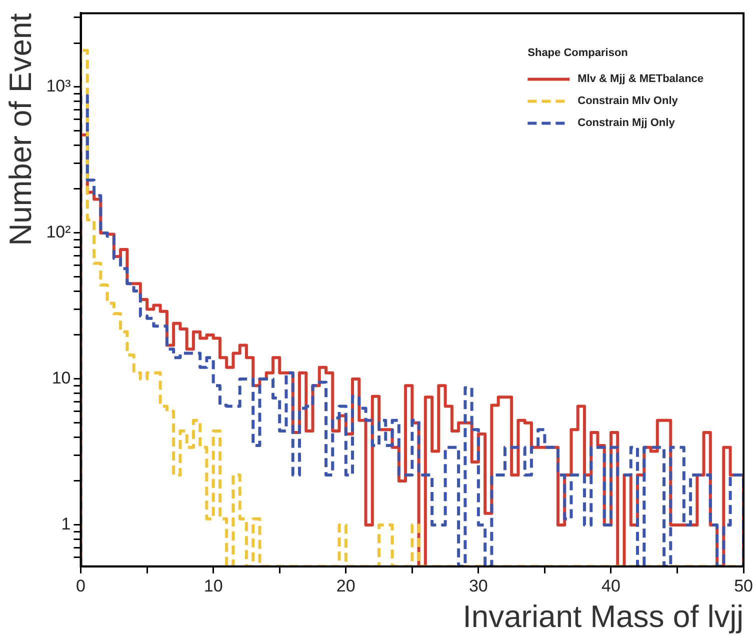  Describe the element at coordinates (578, 53) in the screenshot. I see `legend-title: Shape Comparison` at that location.